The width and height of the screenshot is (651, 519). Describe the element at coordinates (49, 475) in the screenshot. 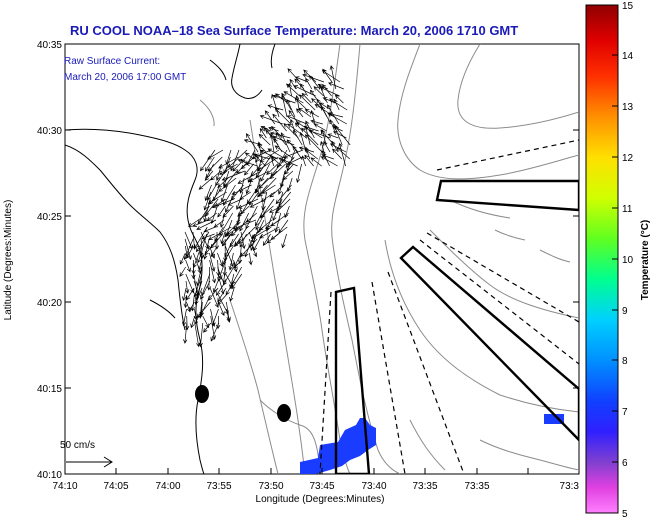

I see `y-tick-label: 40:10` at that location.